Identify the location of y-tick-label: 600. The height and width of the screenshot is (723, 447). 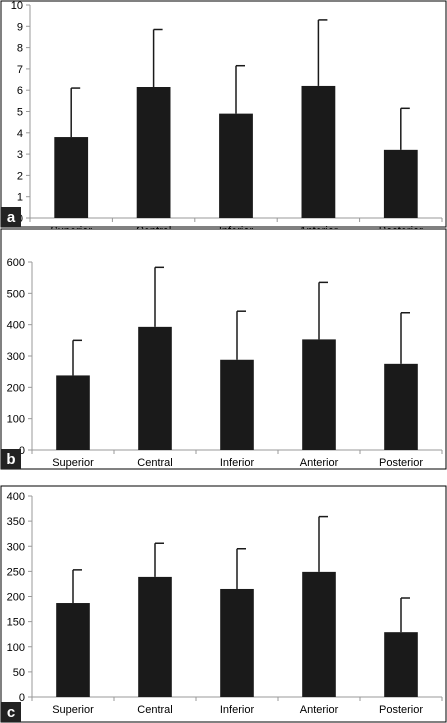
(16, 263).